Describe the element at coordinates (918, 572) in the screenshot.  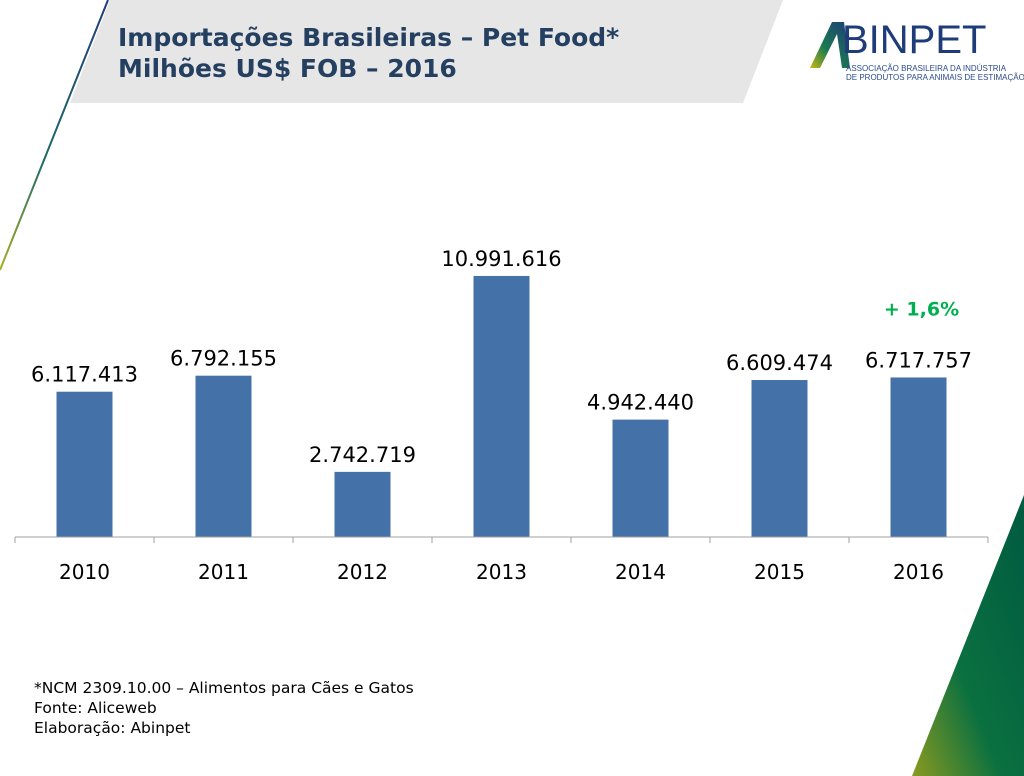
I see `x-tick-label-2016: 2016` at that location.